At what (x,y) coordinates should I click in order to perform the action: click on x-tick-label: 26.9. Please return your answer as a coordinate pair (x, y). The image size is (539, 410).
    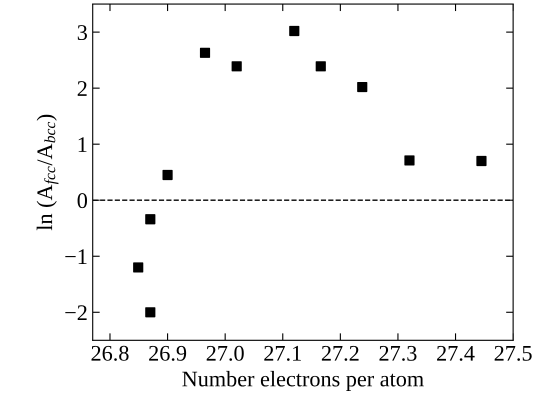
    Looking at the image, I should click on (167, 353).